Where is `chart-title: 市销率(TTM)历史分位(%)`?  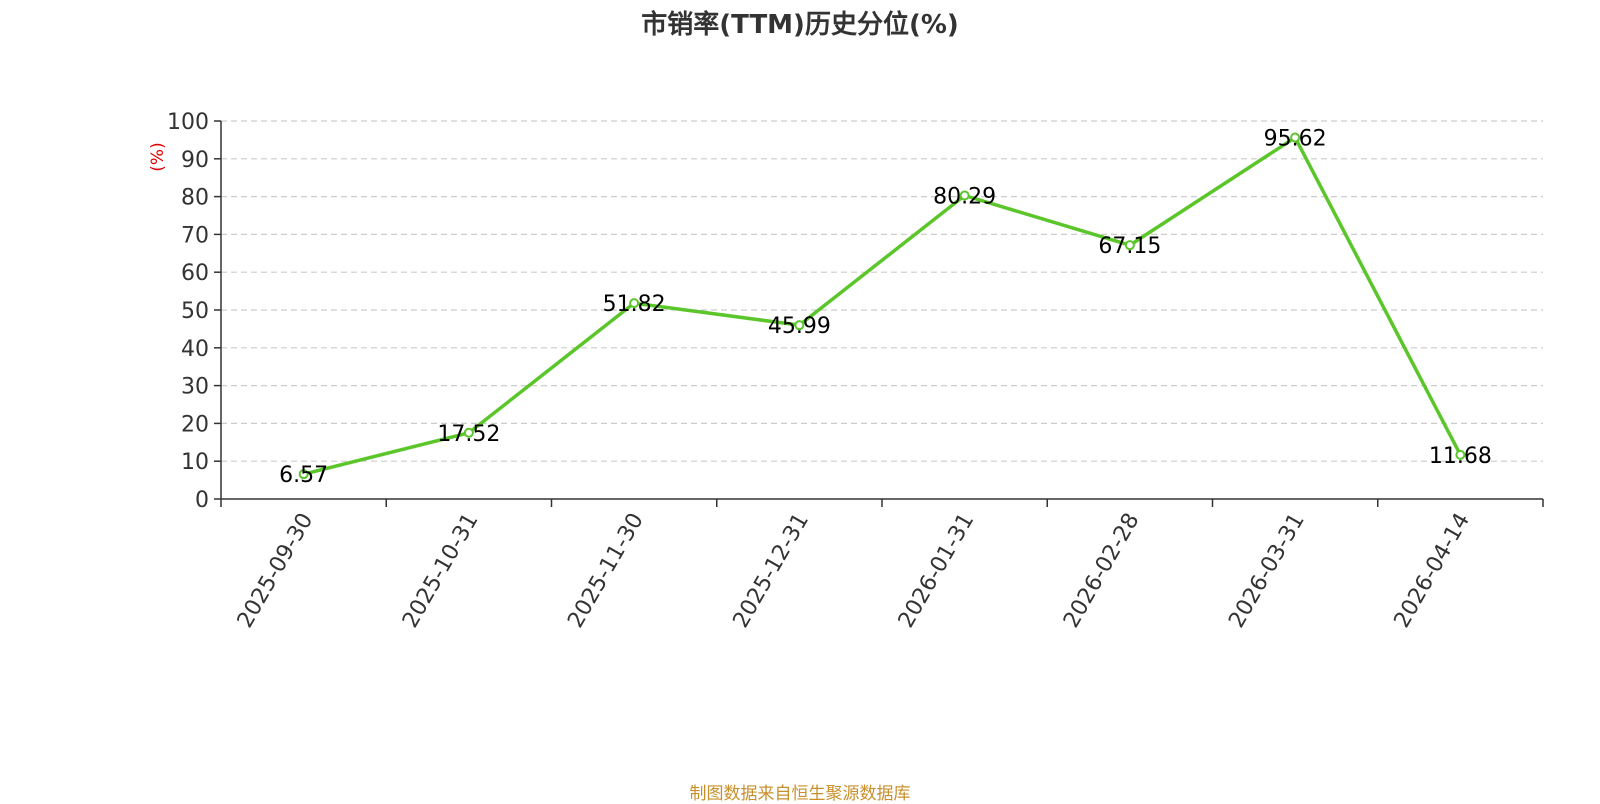
chart-title: 市销率(TTM)历史分位(%) is located at coordinates (800, 25).